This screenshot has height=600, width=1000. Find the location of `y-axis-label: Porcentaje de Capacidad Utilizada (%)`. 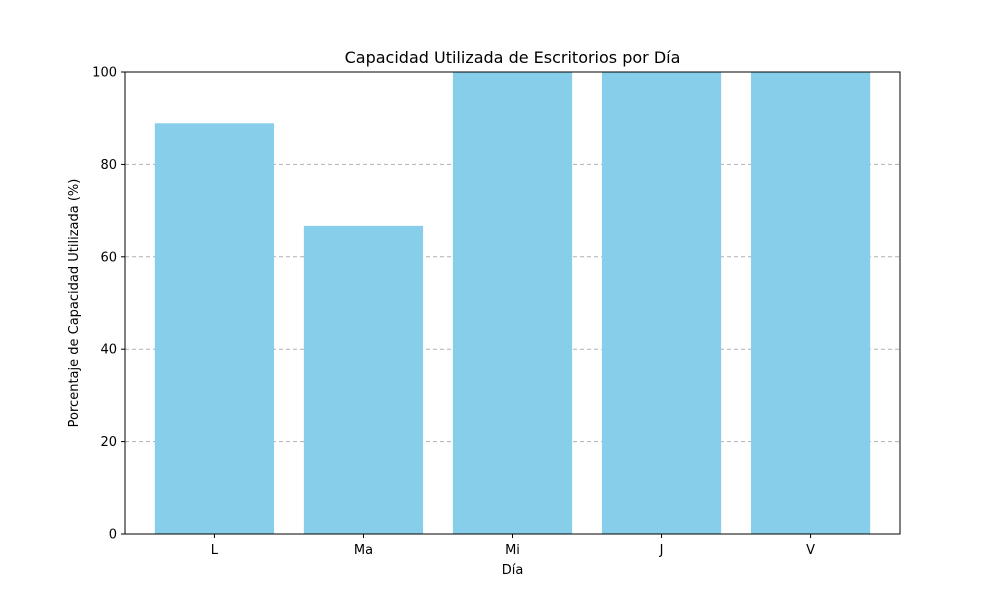

y-axis-label: Porcentaje de Capacidad Utilizada (%) is located at coordinates (74, 303).